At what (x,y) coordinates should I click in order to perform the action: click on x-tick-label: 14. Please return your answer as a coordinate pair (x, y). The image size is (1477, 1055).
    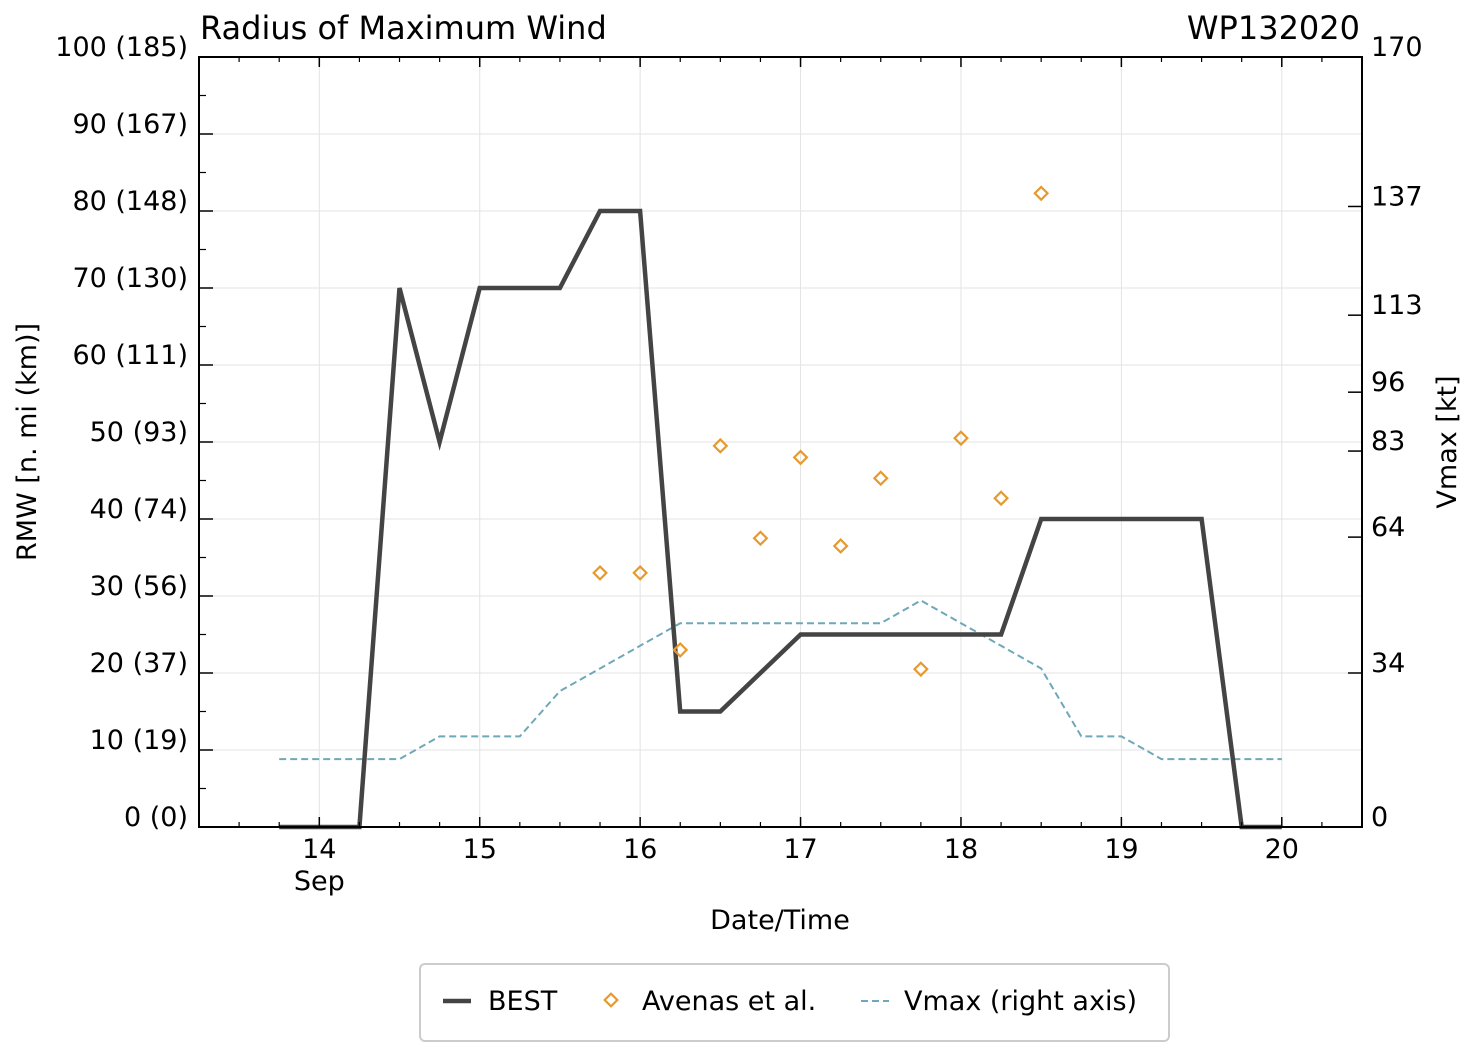
    Looking at the image, I should click on (319, 849).